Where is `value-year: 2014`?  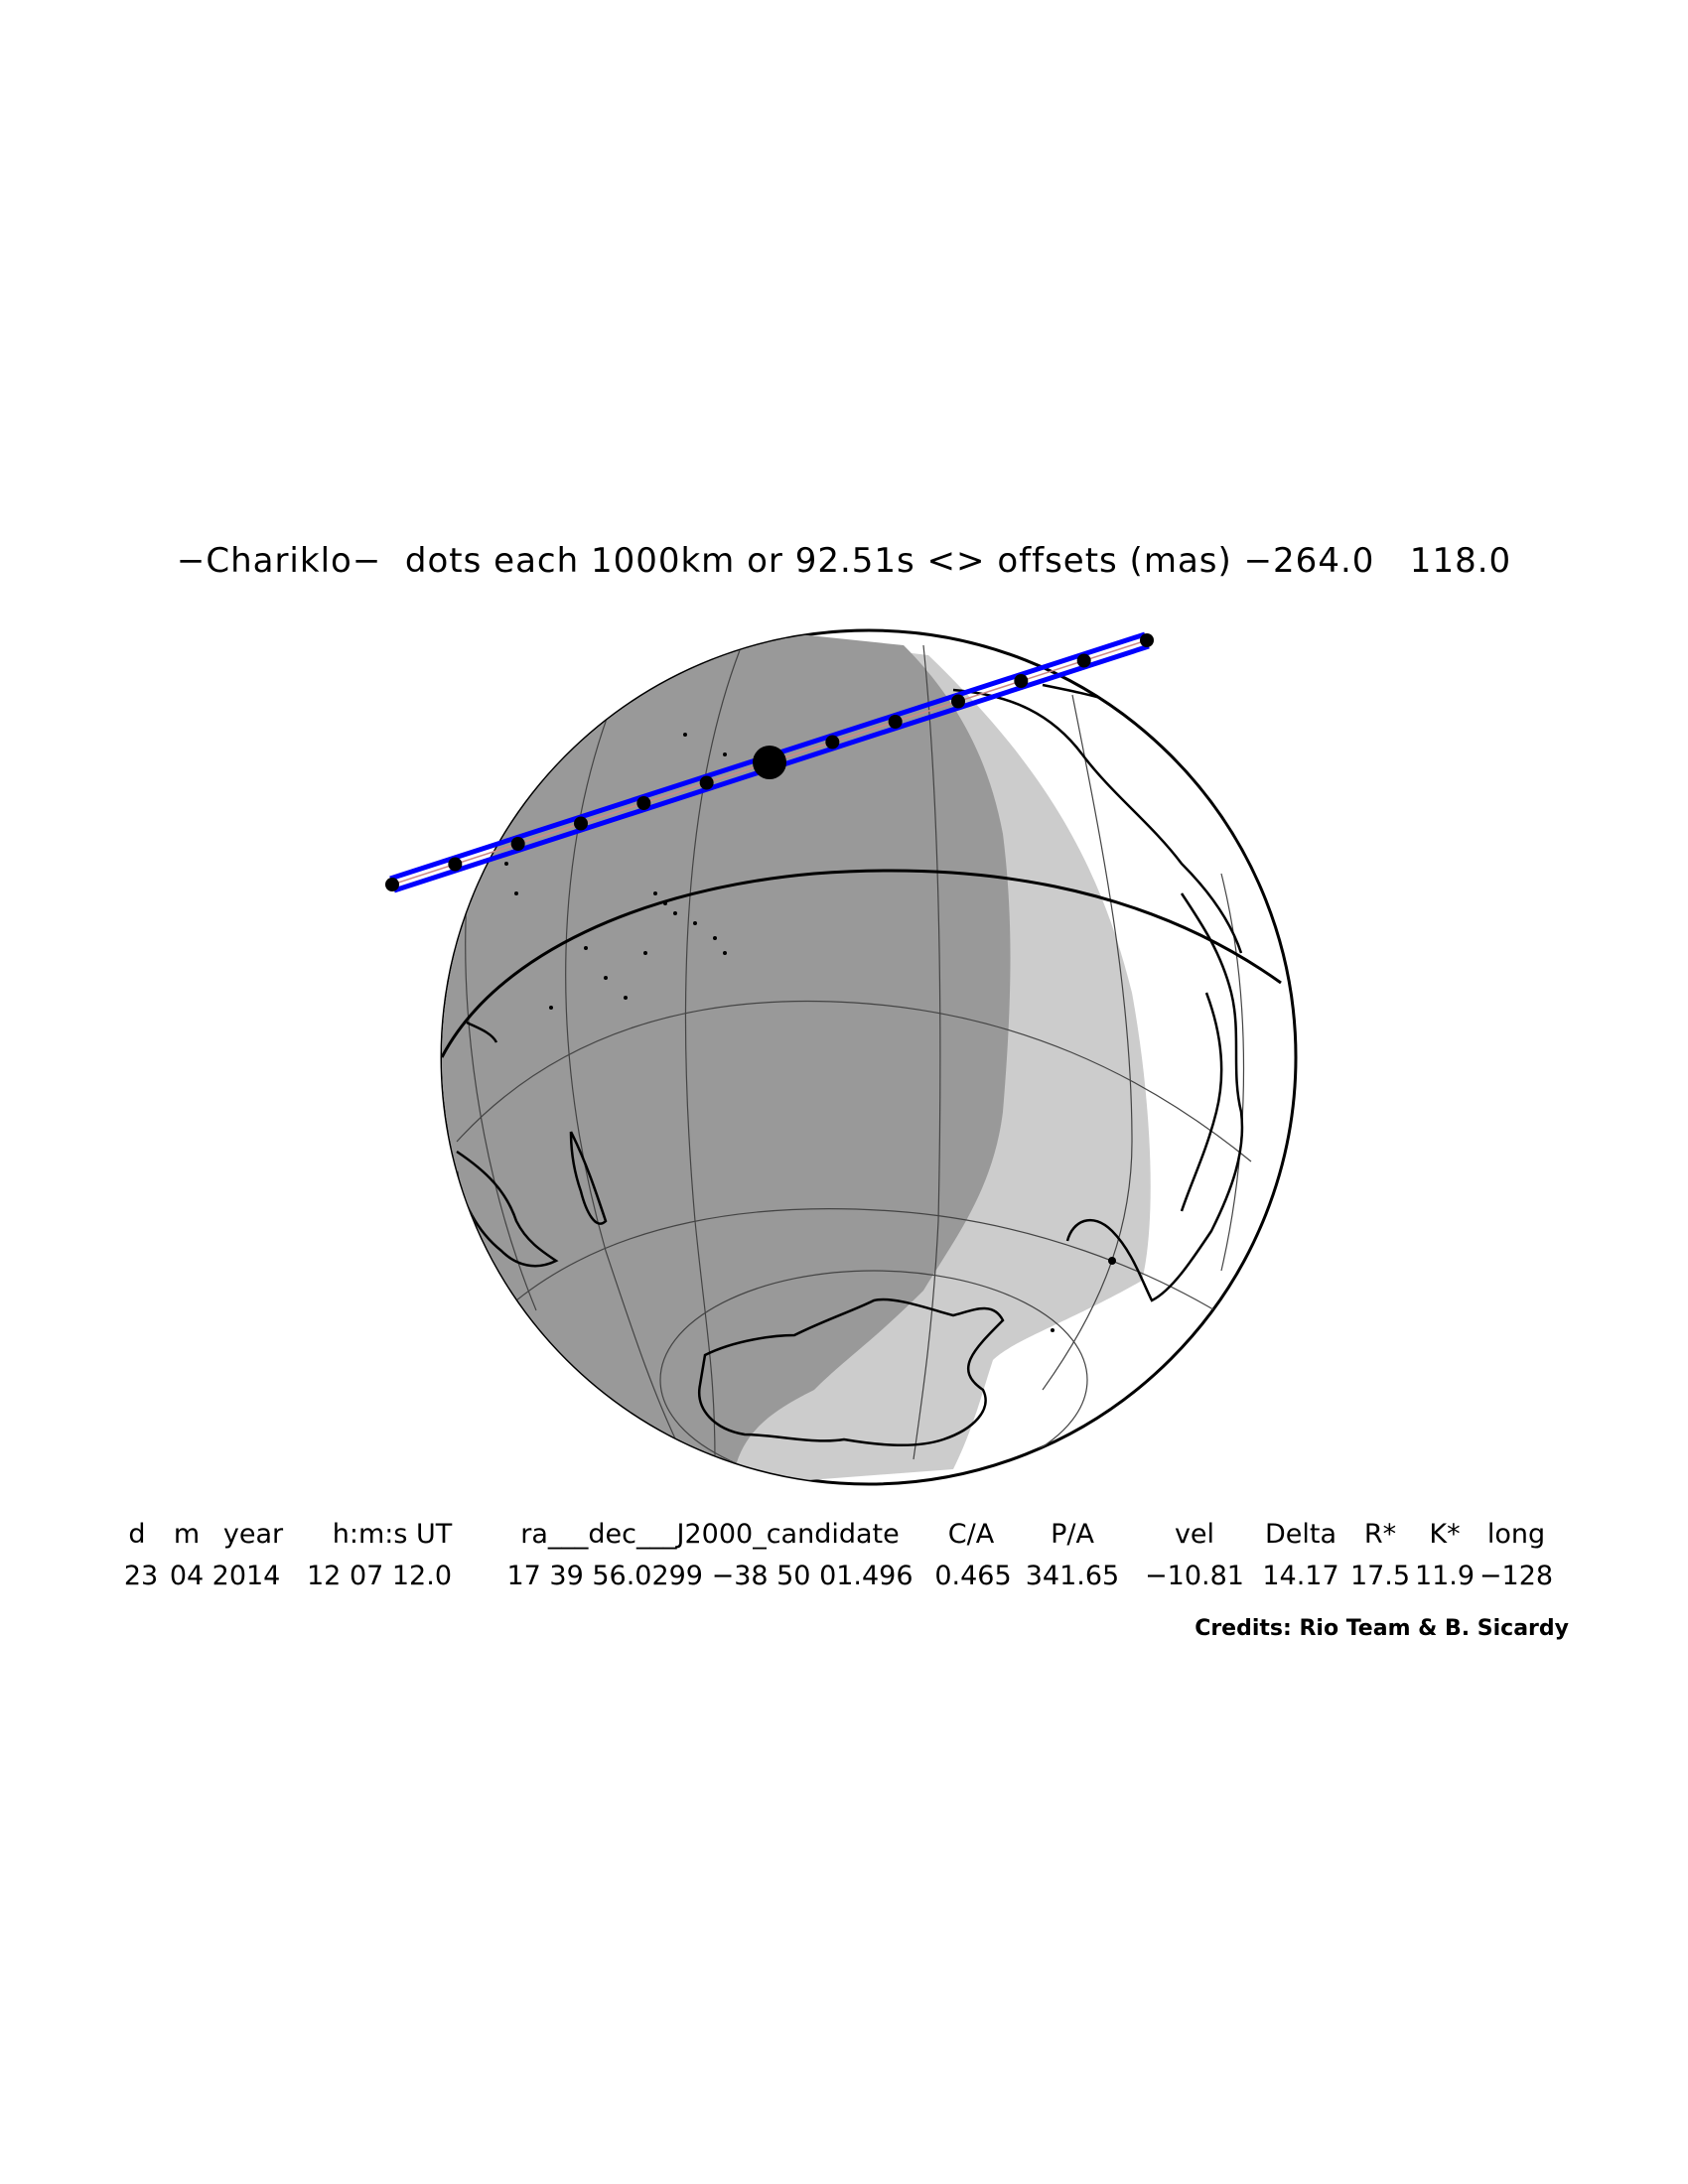 value-year: 2014 is located at coordinates (246, 1576).